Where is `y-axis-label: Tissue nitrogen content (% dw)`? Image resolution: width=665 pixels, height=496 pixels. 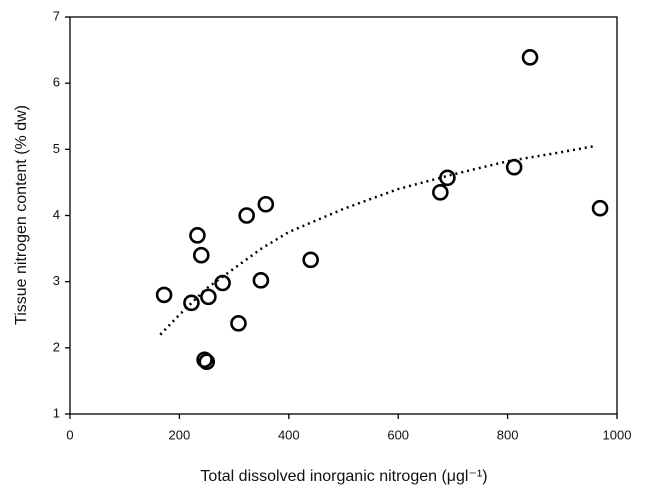 y-axis-label: Tissue nitrogen content (% dw) is located at coordinates (21, 215).